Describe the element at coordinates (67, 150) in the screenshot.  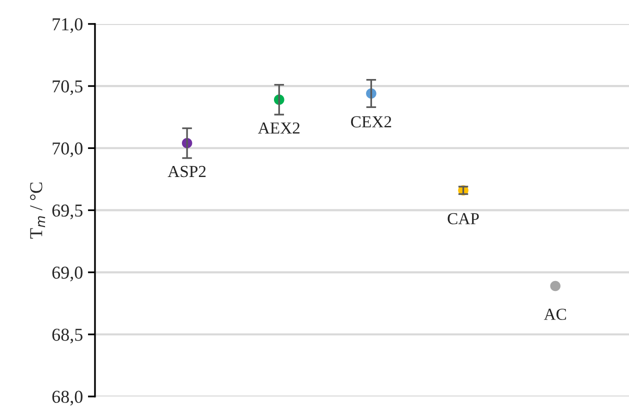
I see `y-tick-label: 70,0` at that location.